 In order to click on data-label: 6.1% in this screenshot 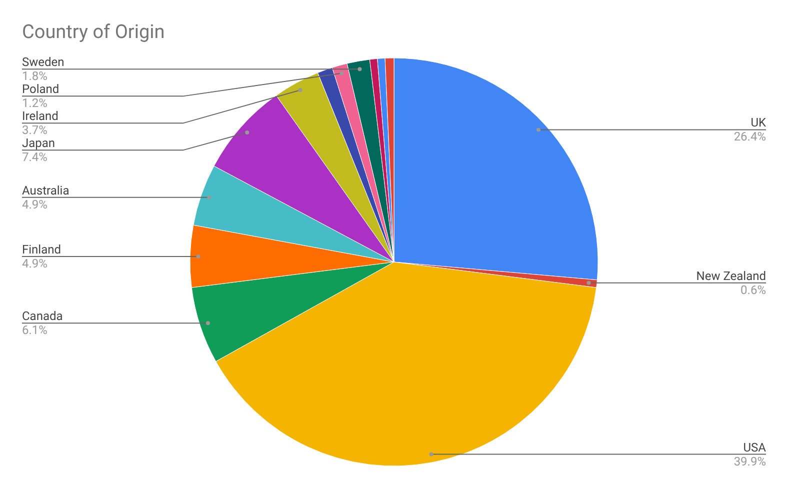, I will do `click(35, 330)`.